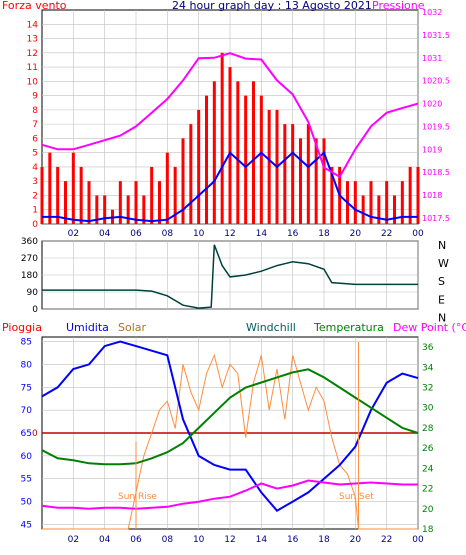  What do you see at coordinates (33, 25) in the screenshot?
I see `top-left-tick-label: 14` at bounding box center [33, 25].